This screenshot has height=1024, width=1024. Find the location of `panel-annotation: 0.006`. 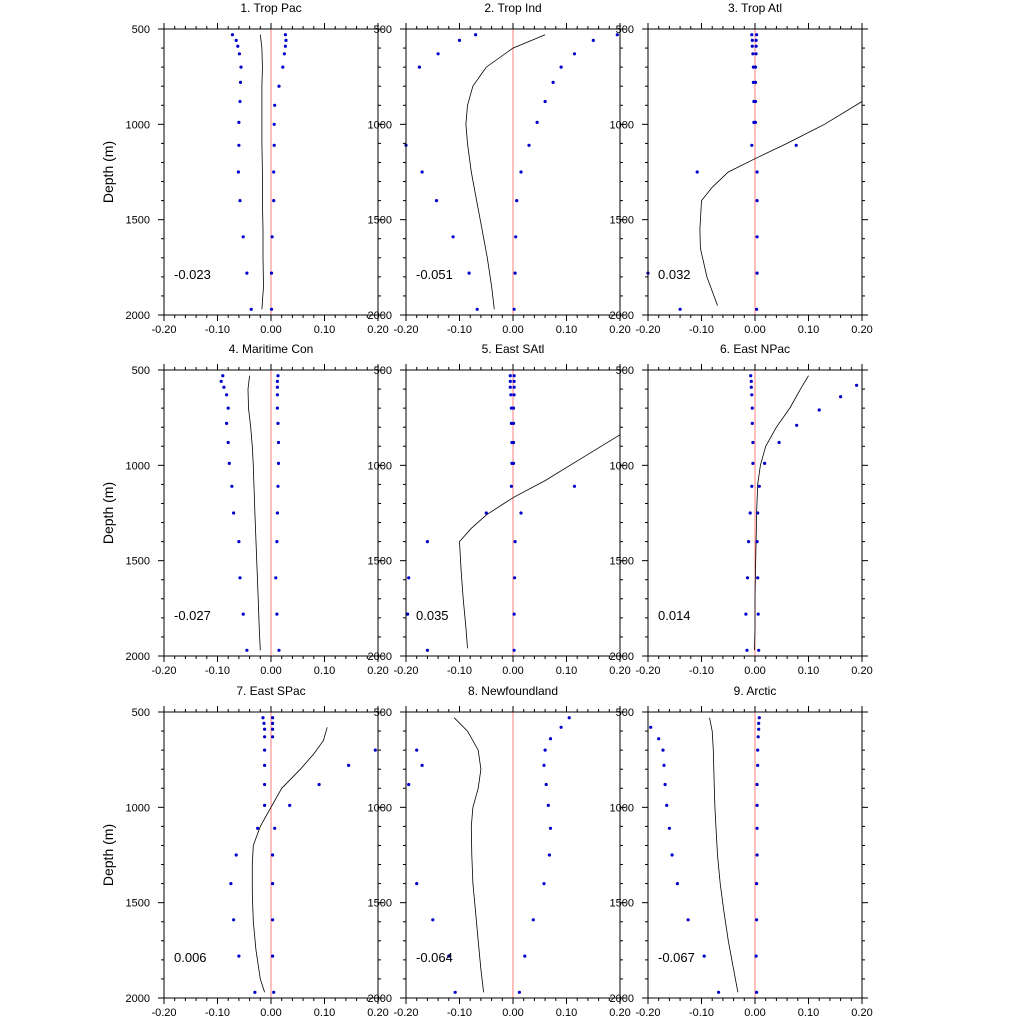

panel-annotation: 0.006 is located at coordinates (190, 957).